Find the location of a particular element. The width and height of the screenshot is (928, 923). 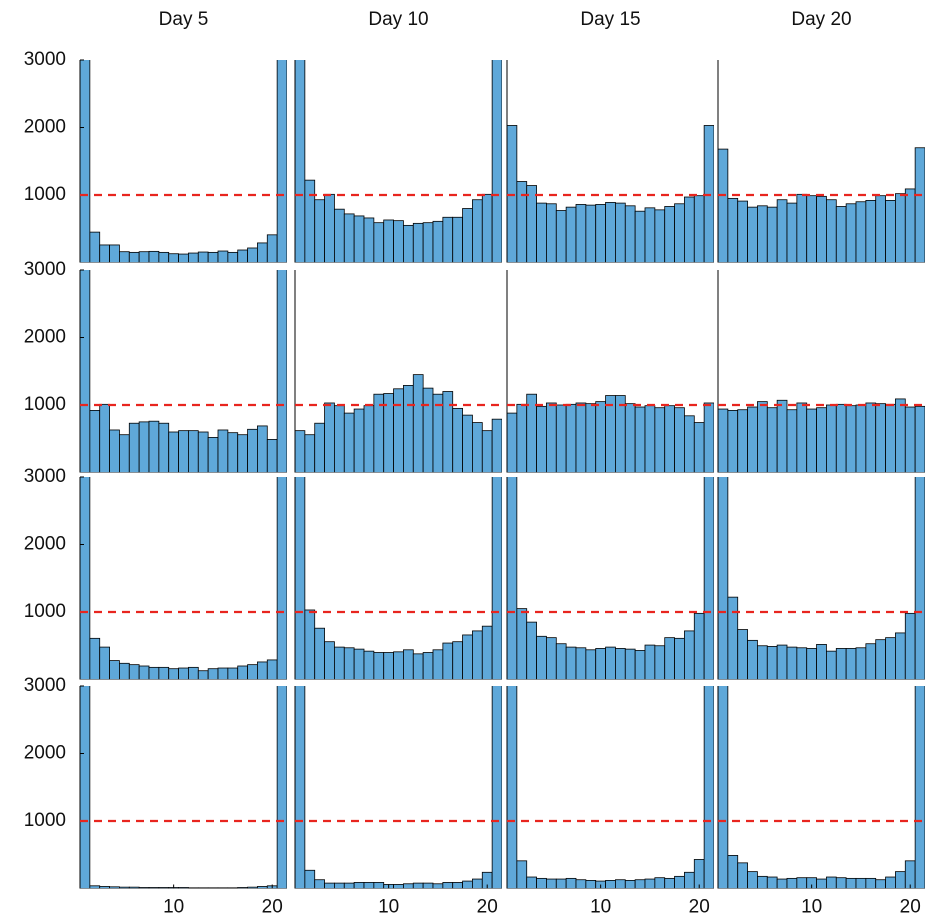

panel: 10 20 is located at coordinates (398, 802).